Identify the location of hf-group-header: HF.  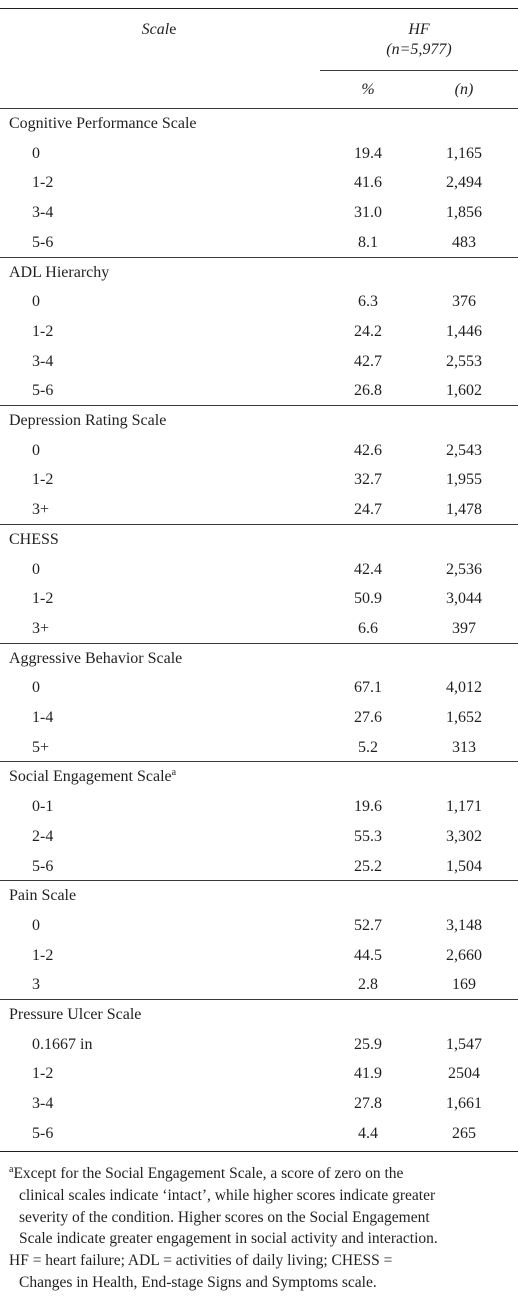
(419, 29).